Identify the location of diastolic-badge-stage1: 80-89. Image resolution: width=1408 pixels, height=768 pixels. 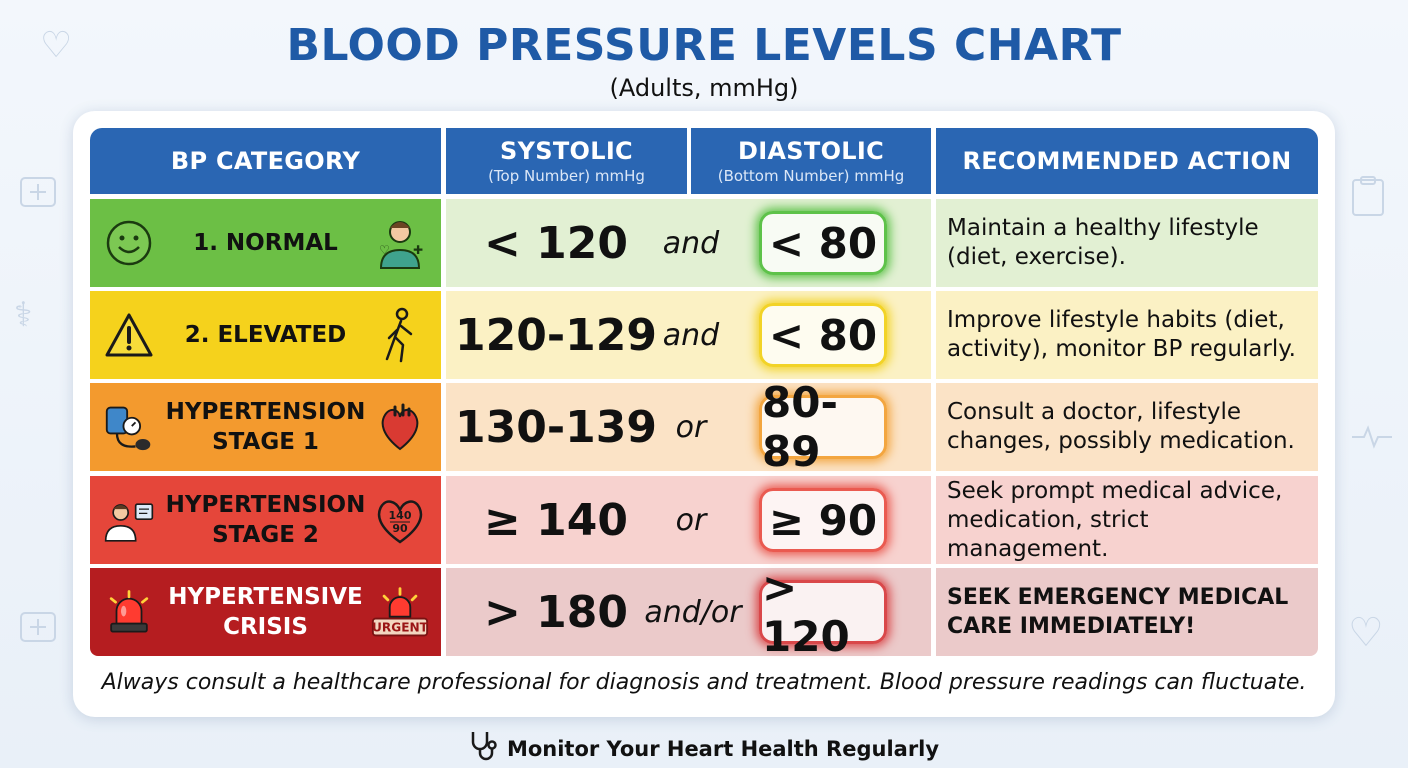
(823, 427).